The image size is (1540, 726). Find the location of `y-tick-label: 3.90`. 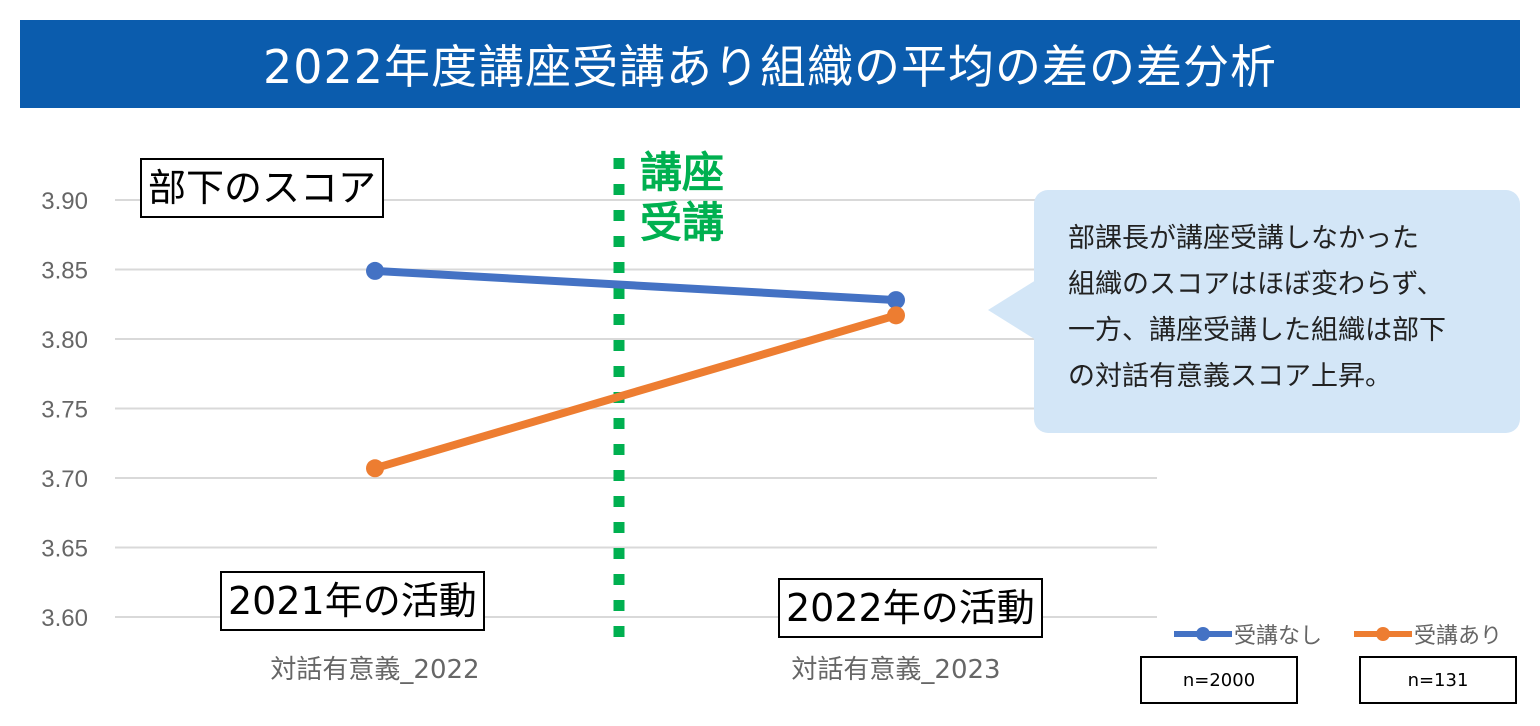

y-tick-label: 3.90 is located at coordinates (64, 201).